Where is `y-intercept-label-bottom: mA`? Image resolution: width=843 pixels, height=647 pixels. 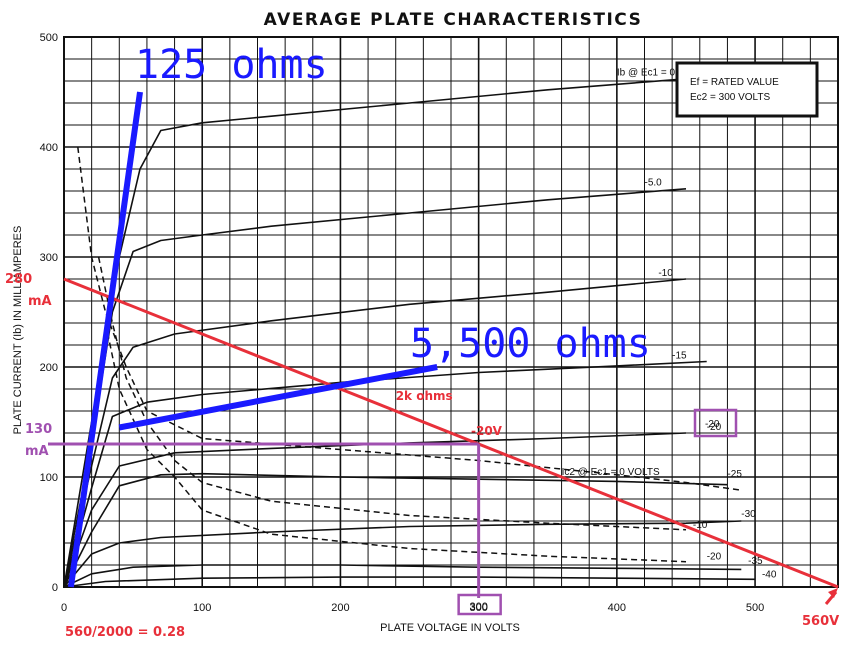
y-intercept-label-bottom: mA is located at coordinates (40, 301).